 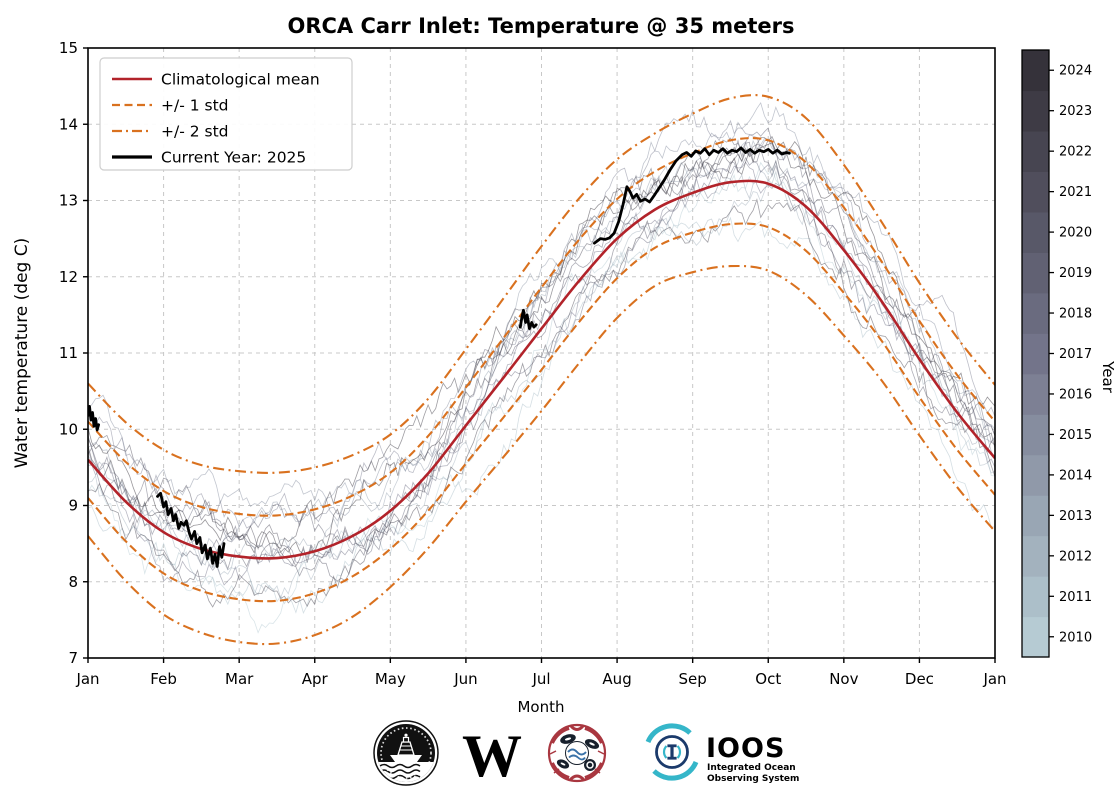 I want to click on footer-logos: W, so click(x=586, y=754).